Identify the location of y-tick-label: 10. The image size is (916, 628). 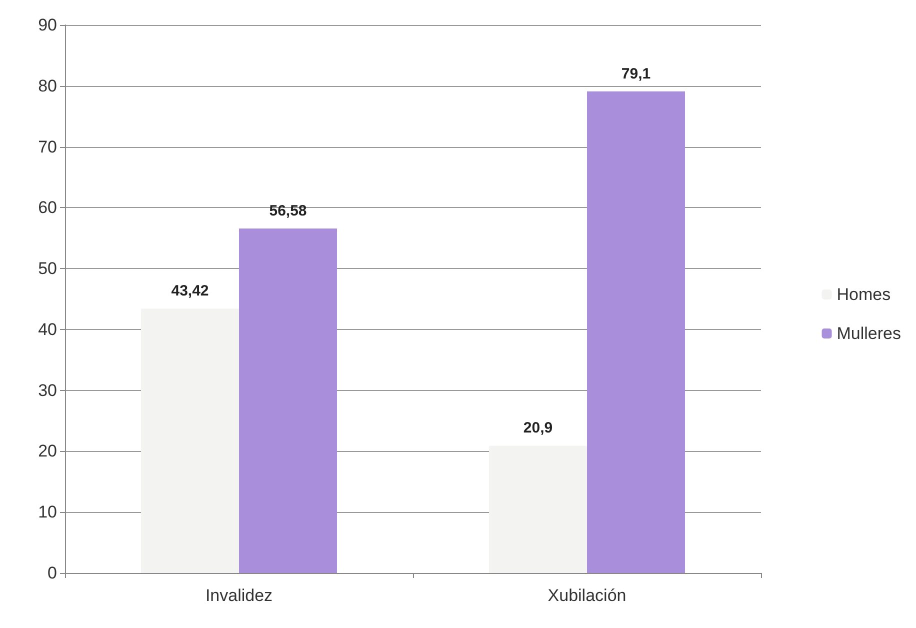
(47, 512).